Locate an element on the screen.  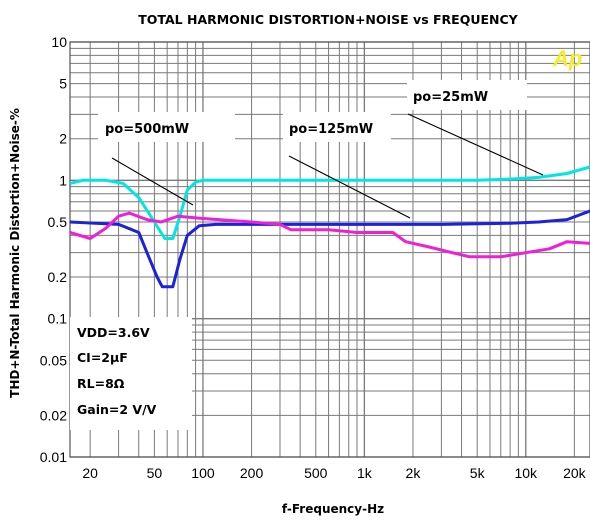
x-tick-label: 500 is located at coordinates (316, 473).